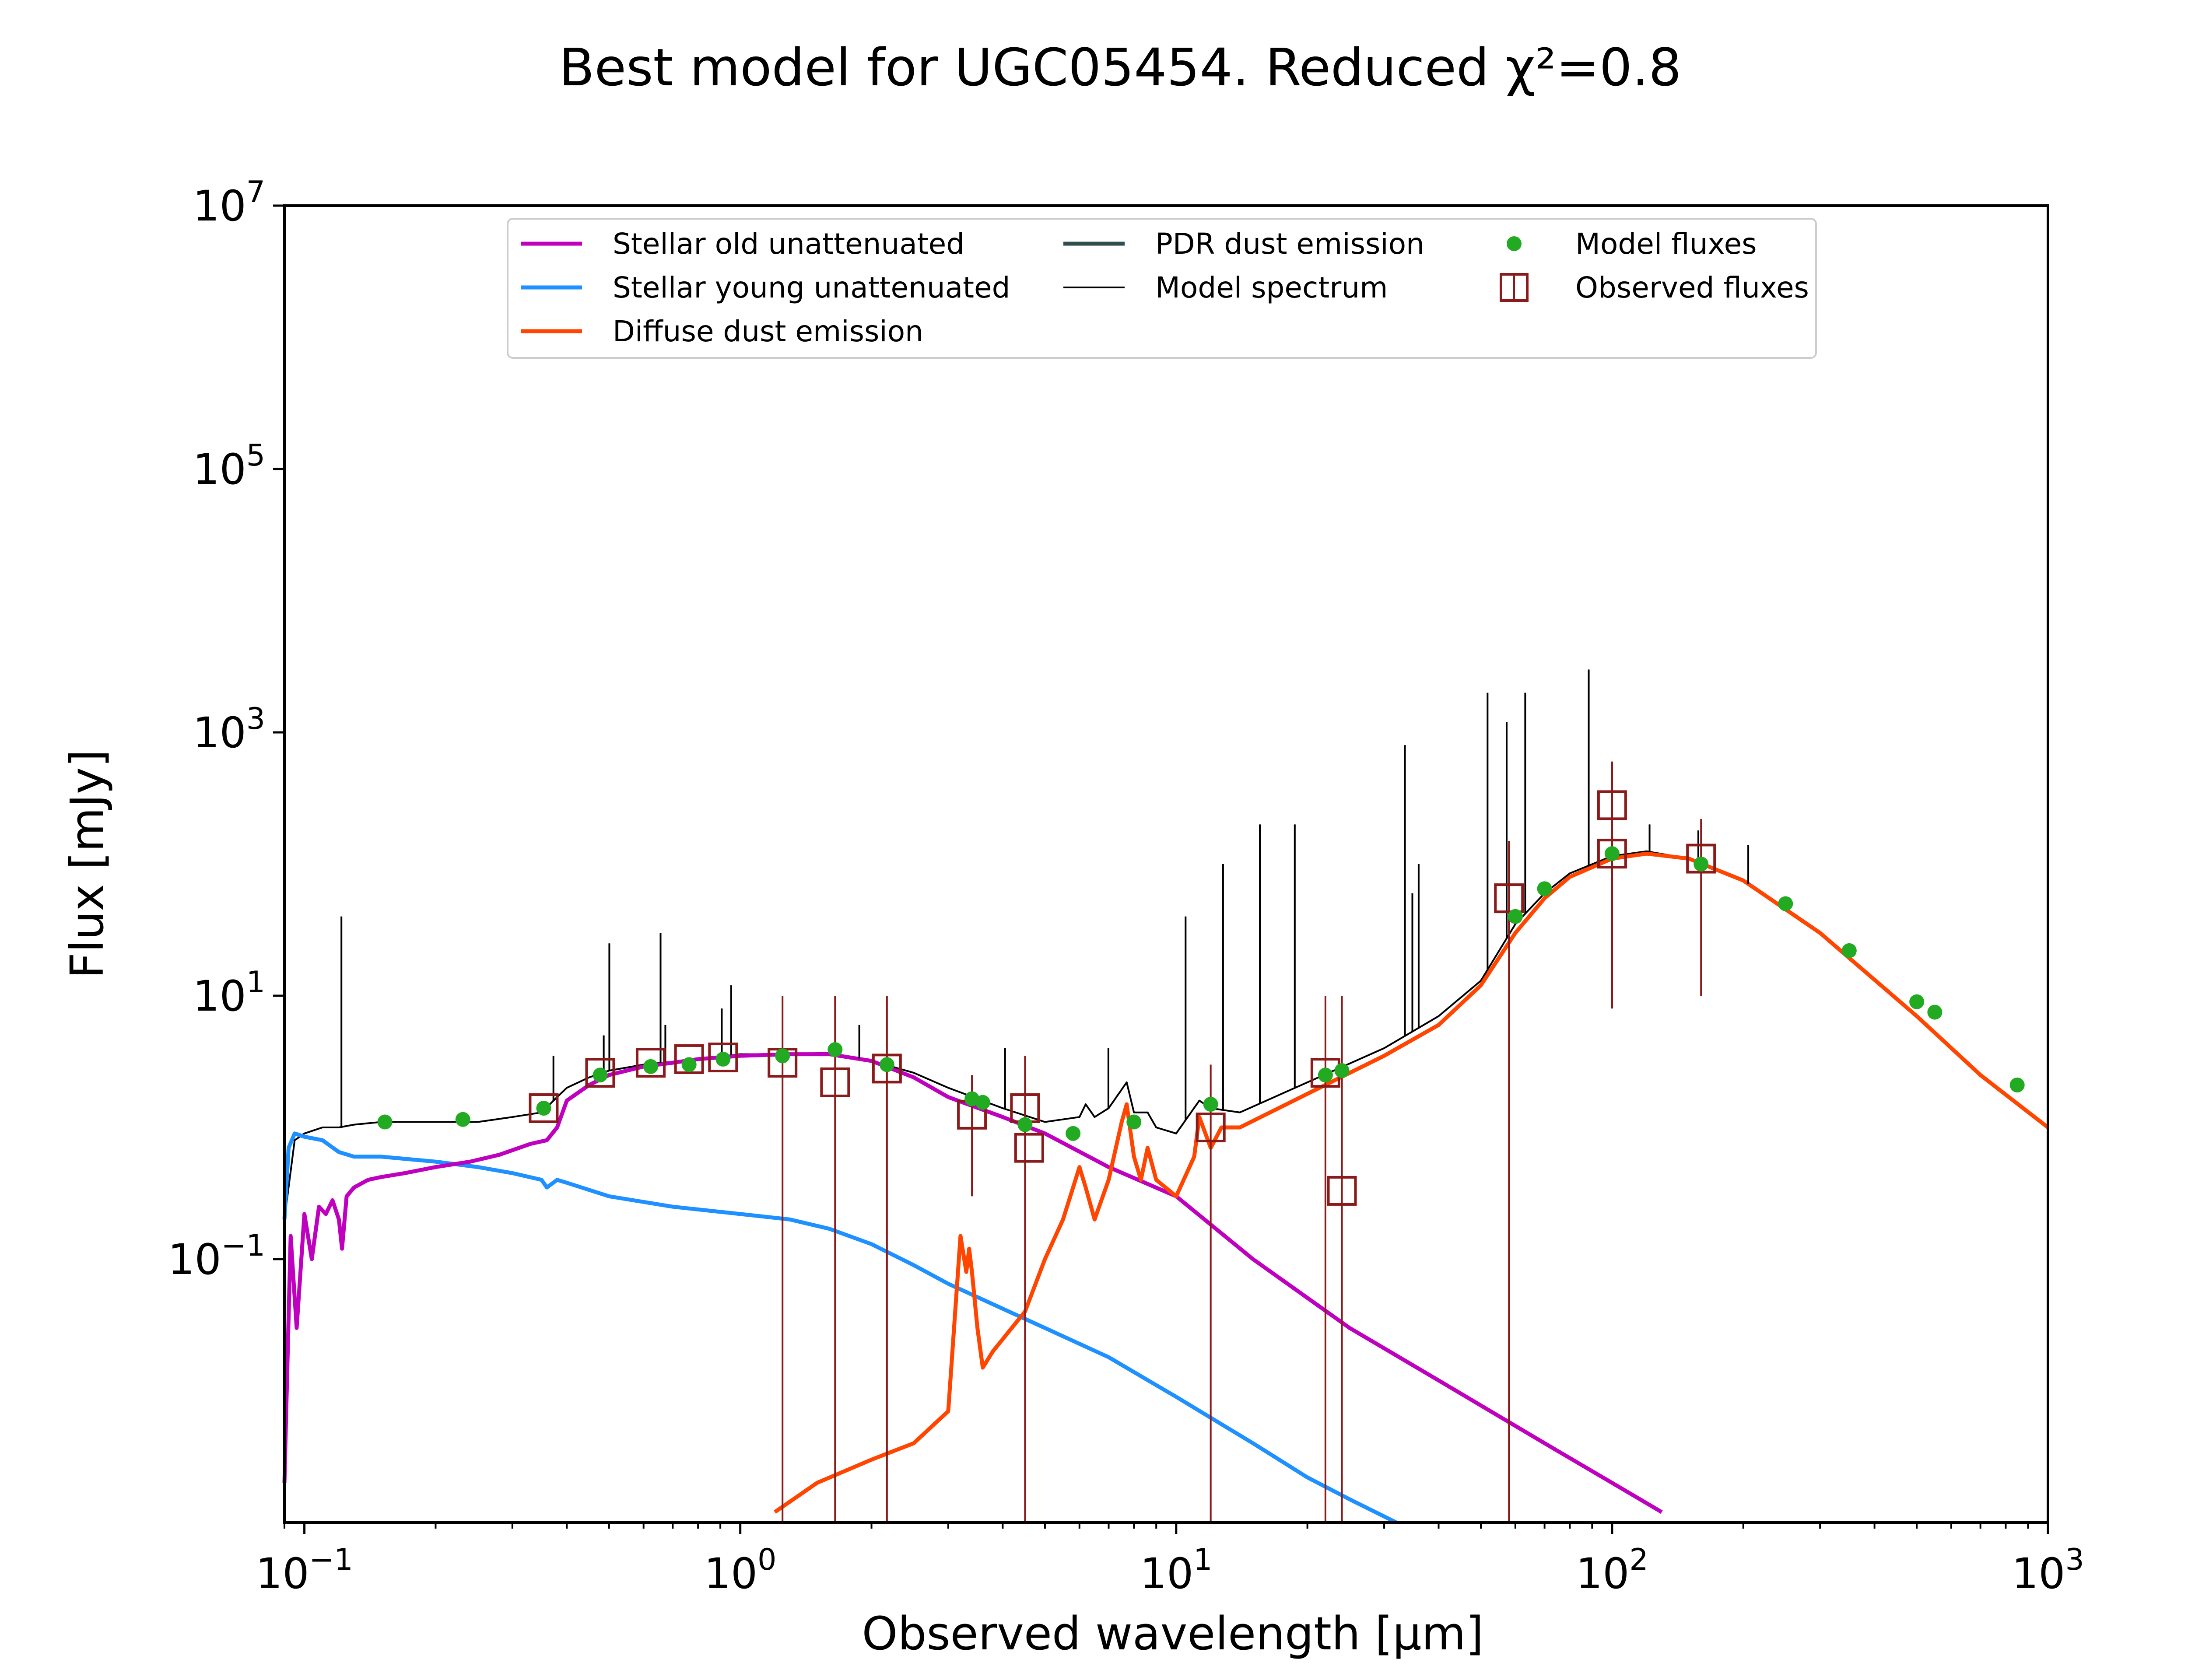 Image resolution: width=2188 pixels, height=1680 pixels. What do you see at coordinates (1173, 1633) in the screenshot?
I see `x-axis-label: Observed wavelength [μm]` at bounding box center [1173, 1633].